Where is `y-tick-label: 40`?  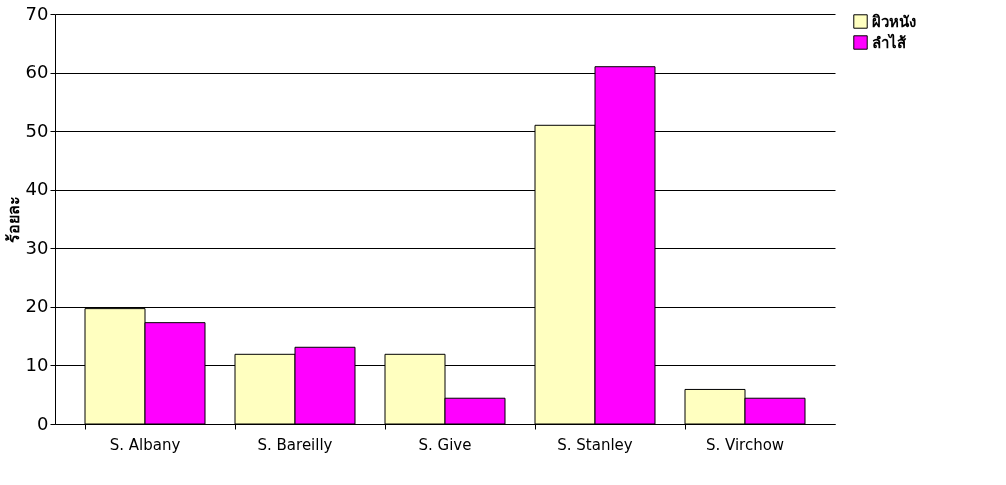 y-tick-label: 40 is located at coordinates (37, 189).